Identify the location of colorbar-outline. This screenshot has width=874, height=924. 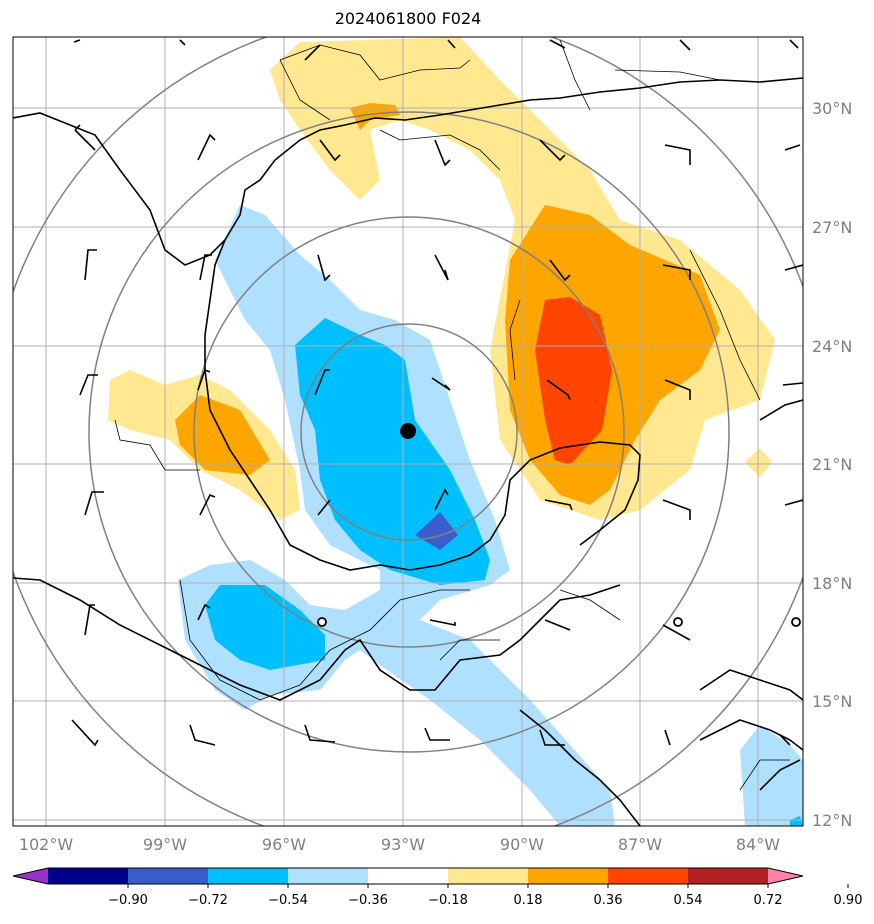
(408, 876).